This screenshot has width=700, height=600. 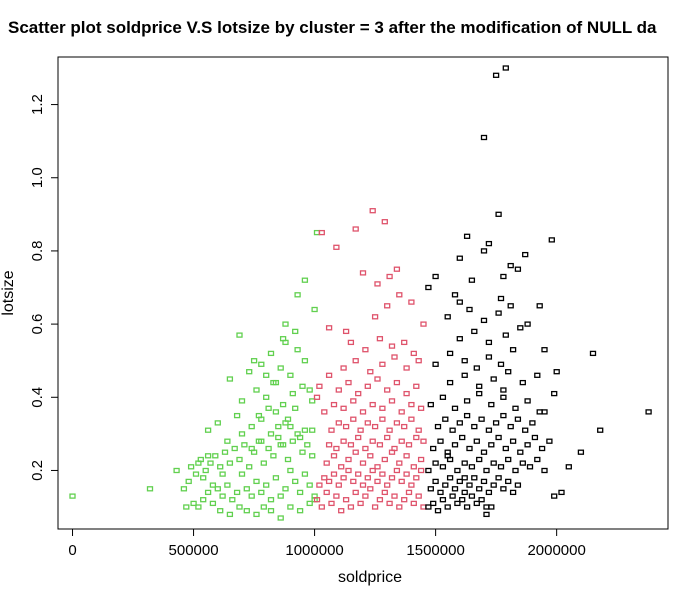 I want to click on x-tick-label: 1000000, so click(x=314, y=550).